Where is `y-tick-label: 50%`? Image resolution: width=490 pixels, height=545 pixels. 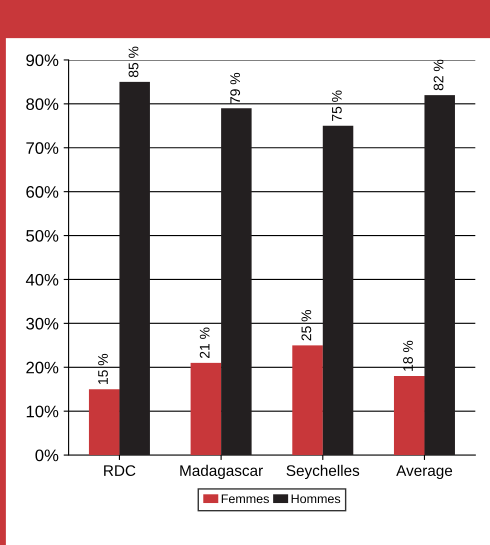 y-tick-label: 50% is located at coordinates (42, 236).